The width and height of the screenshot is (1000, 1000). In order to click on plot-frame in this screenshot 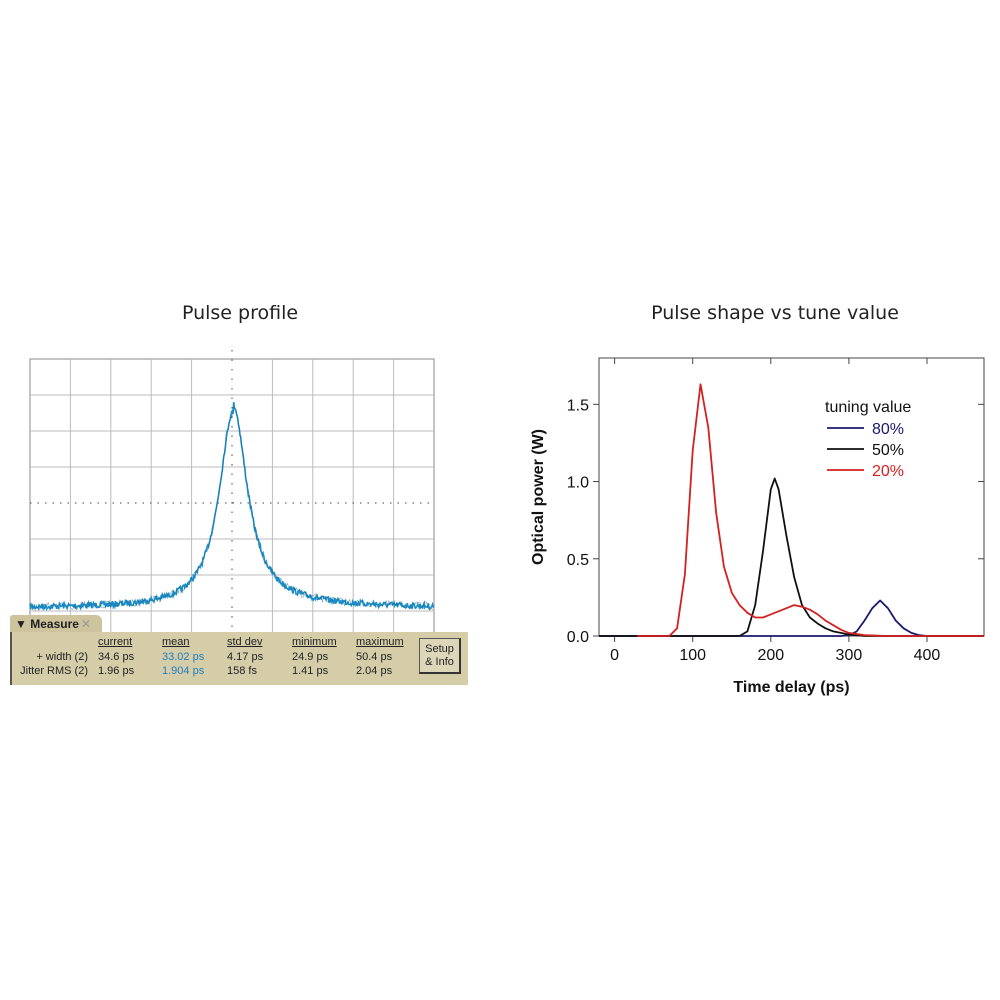, I will do `click(791, 497)`.